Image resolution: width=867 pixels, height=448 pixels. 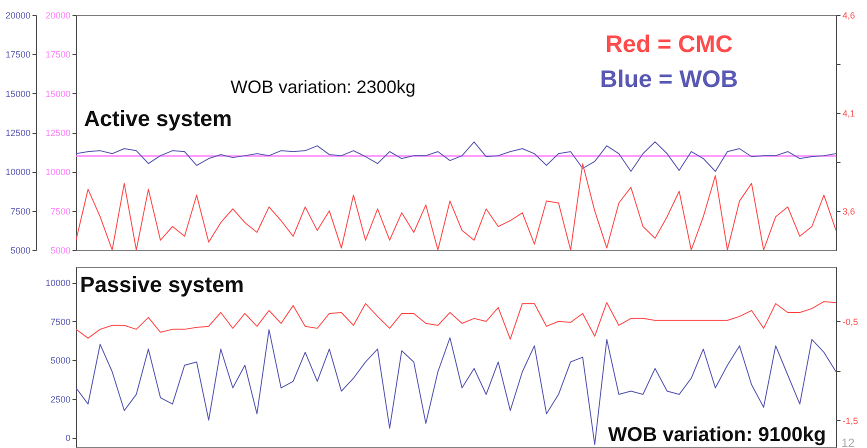 I want to click on annotation: Red = CMC, so click(x=669, y=44).